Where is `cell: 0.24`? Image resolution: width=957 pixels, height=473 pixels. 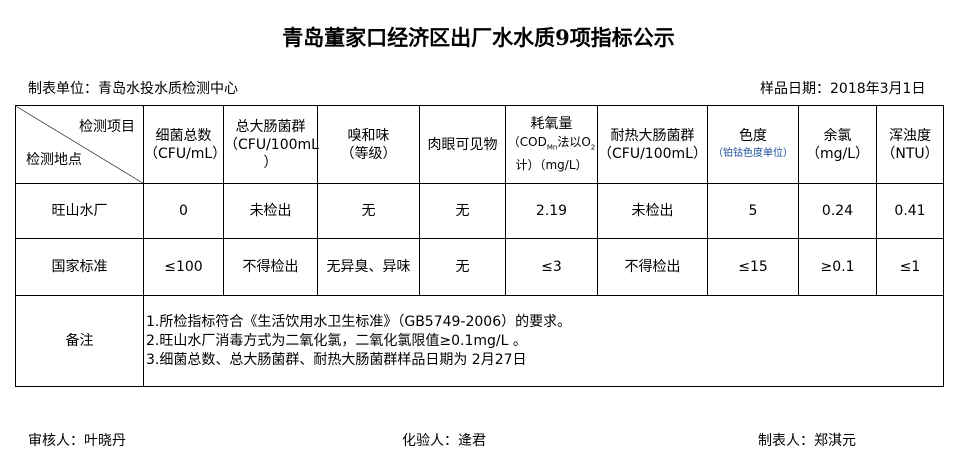 cell: 0.24 is located at coordinates (837, 211).